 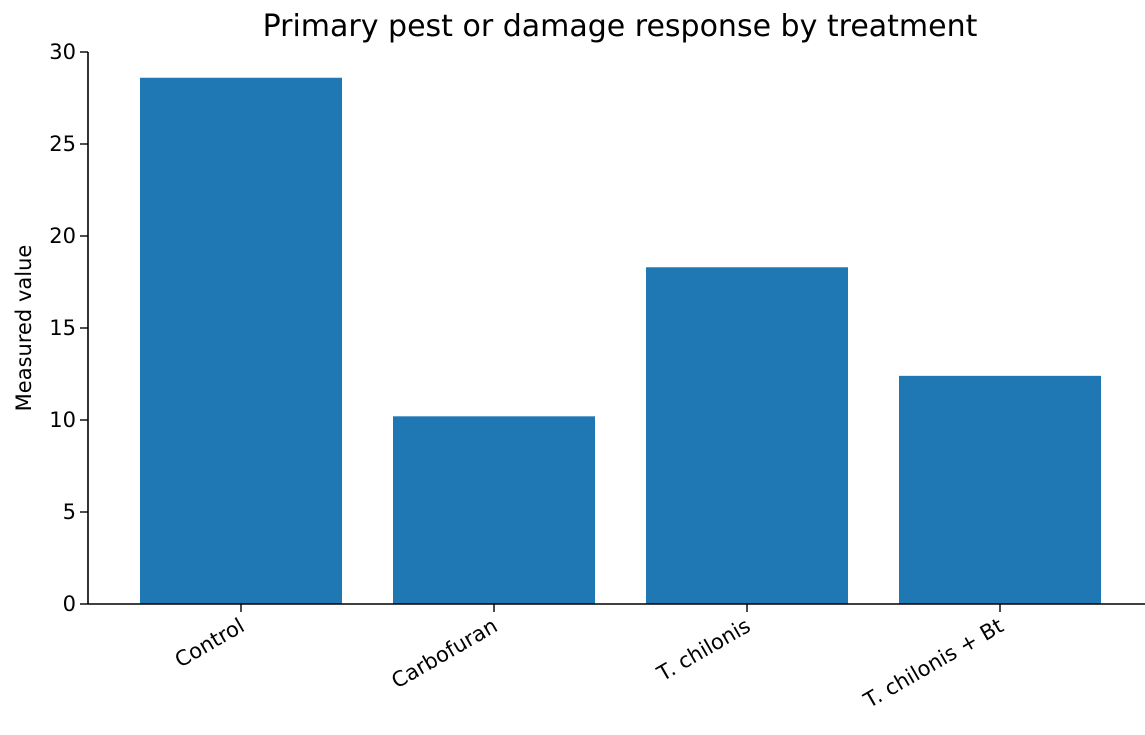 What do you see at coordinates (62, 236) in the screenshot?
I see `y-tick-label: 20` at bounding box center [62, 236].